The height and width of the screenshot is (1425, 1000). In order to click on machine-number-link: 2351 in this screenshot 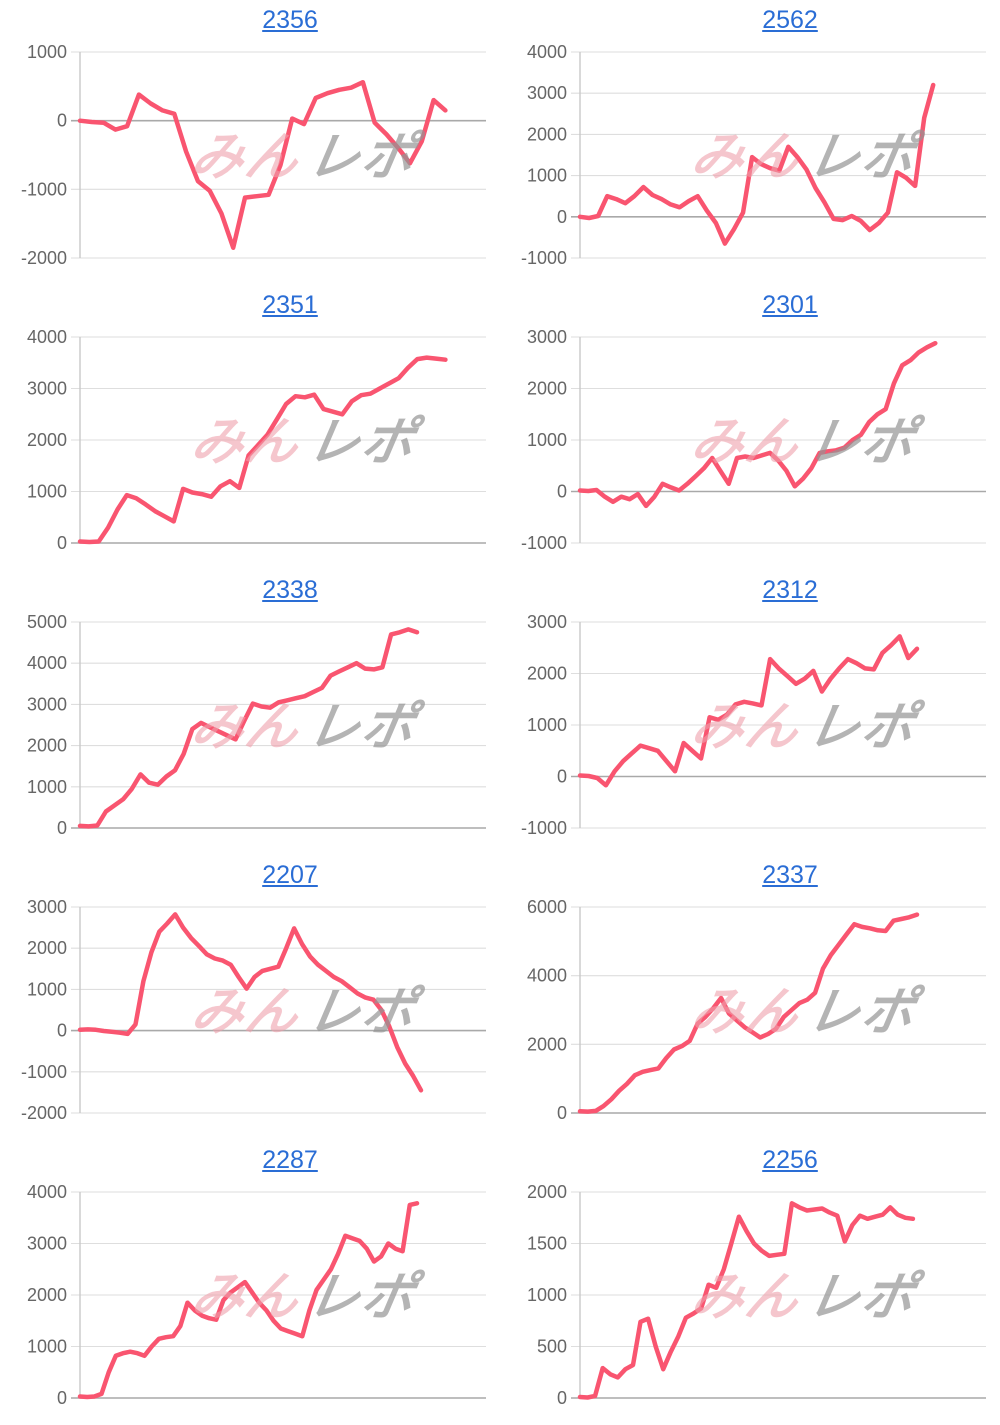, I will do `click(290, 305)`.